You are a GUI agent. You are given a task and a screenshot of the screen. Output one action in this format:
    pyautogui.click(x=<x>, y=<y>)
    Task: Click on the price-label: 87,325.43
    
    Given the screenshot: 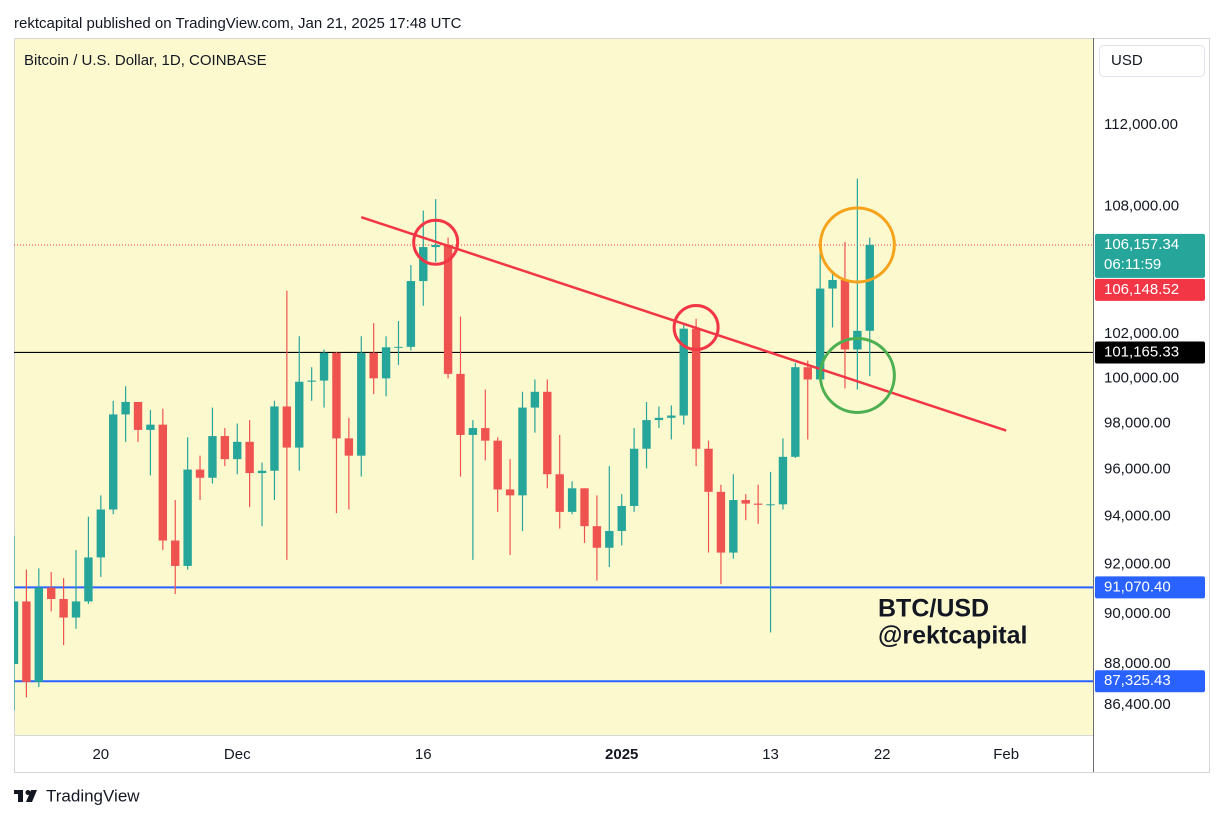 What is the action you would take?
    pyautogui.click(x=1137, y=680)
    